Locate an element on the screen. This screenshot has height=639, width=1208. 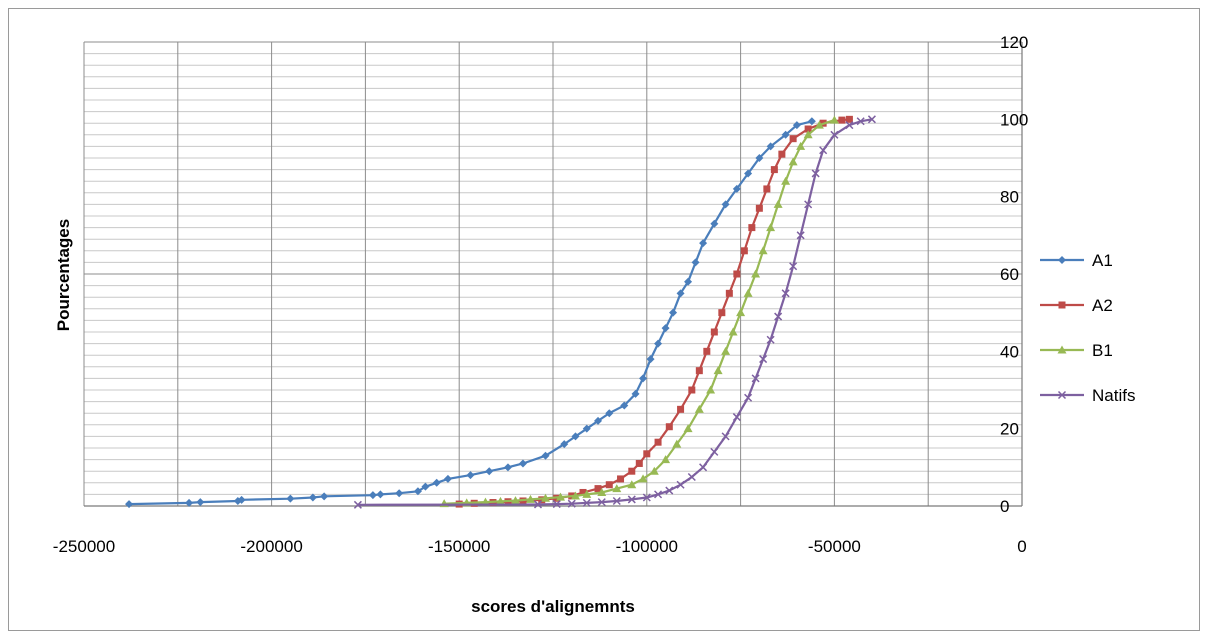
legend-marker-a2 is located at coordinates (1062, 305).